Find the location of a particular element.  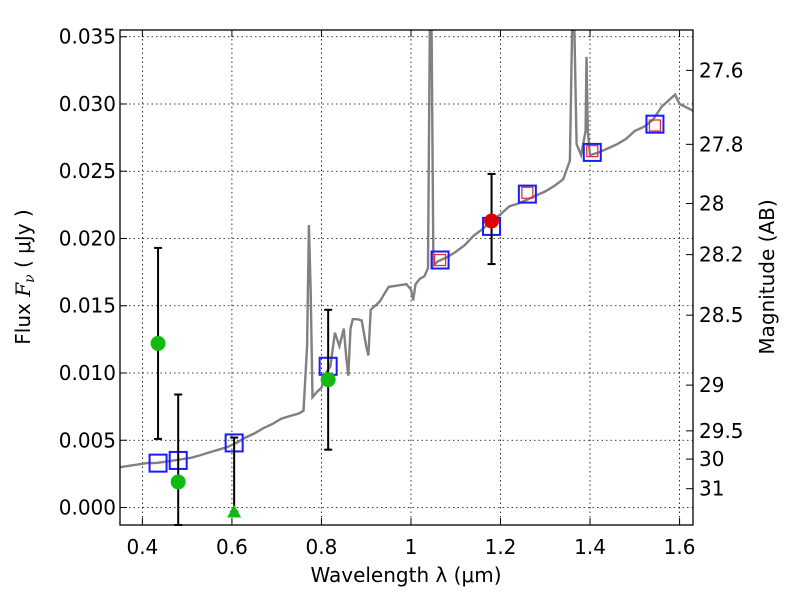

x-tick-label-2: 0.8 is located at coordinates (322, 547).